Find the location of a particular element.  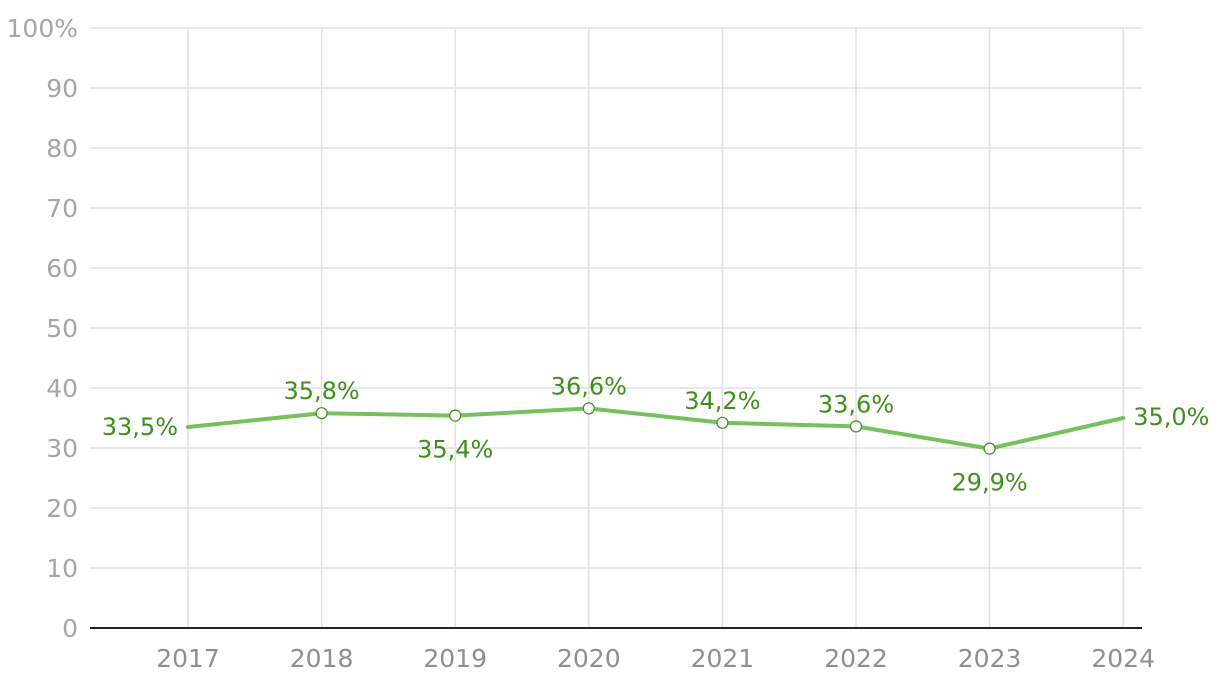

y-tick-label: 80 is located at coordinates (62, 148).